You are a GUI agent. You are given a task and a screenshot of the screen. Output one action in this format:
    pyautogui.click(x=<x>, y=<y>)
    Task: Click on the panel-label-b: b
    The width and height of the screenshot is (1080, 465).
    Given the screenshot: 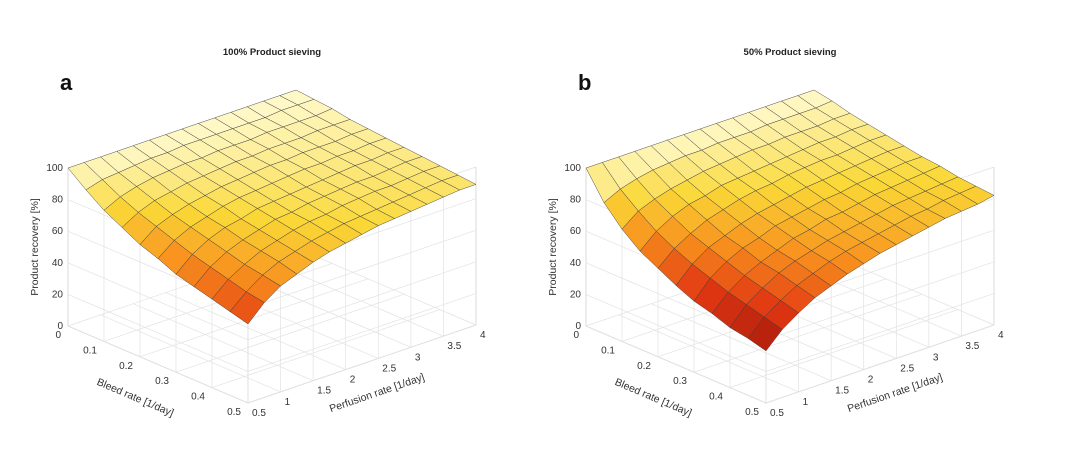 What is the action you would take?
    pyautogui.click(x=584, y=82)
    